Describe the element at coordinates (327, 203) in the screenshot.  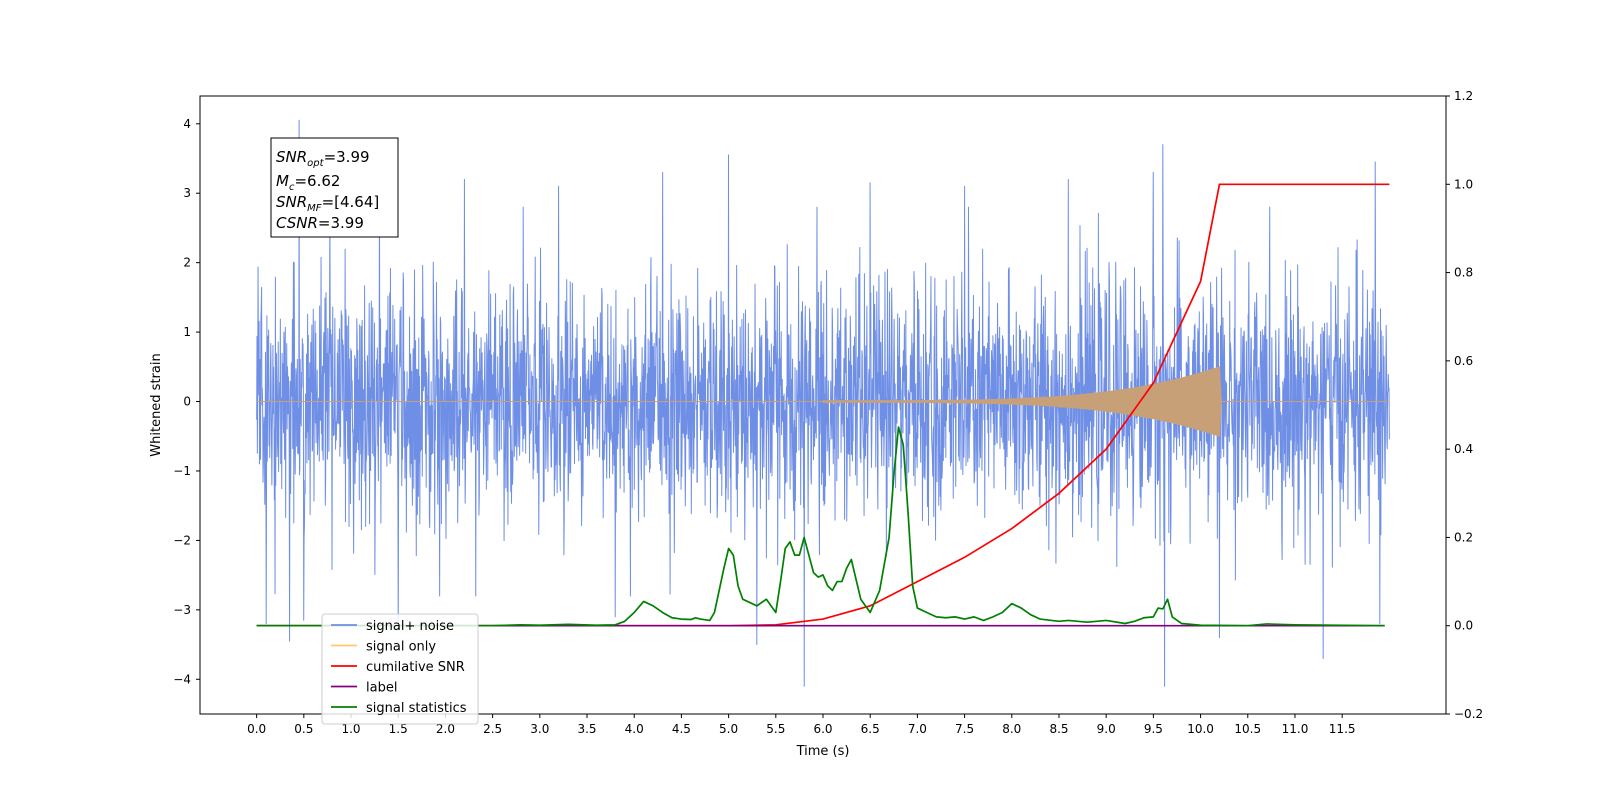
I see `annotation-line-snr-mf: SNRMF=[4.64]` at that location.